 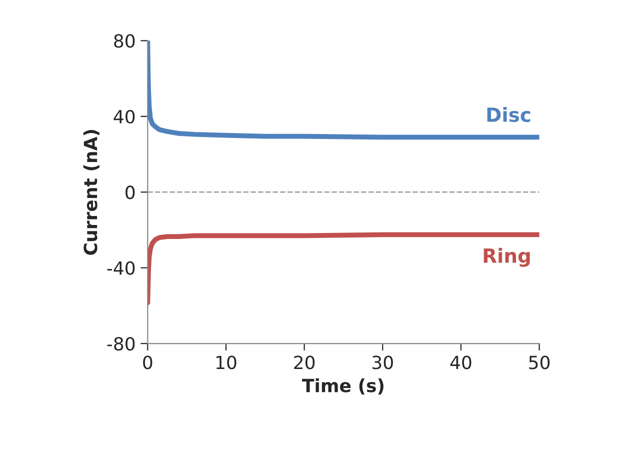 I want to click on x-tick-label: 50, so click(x=539, y=363).